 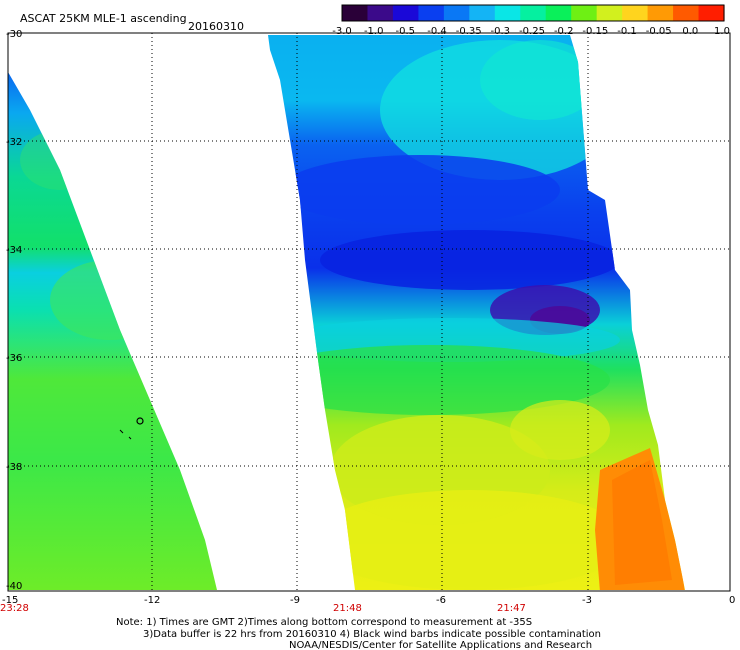 I want to click on lon-label: -9, so click(x=295, y=600).